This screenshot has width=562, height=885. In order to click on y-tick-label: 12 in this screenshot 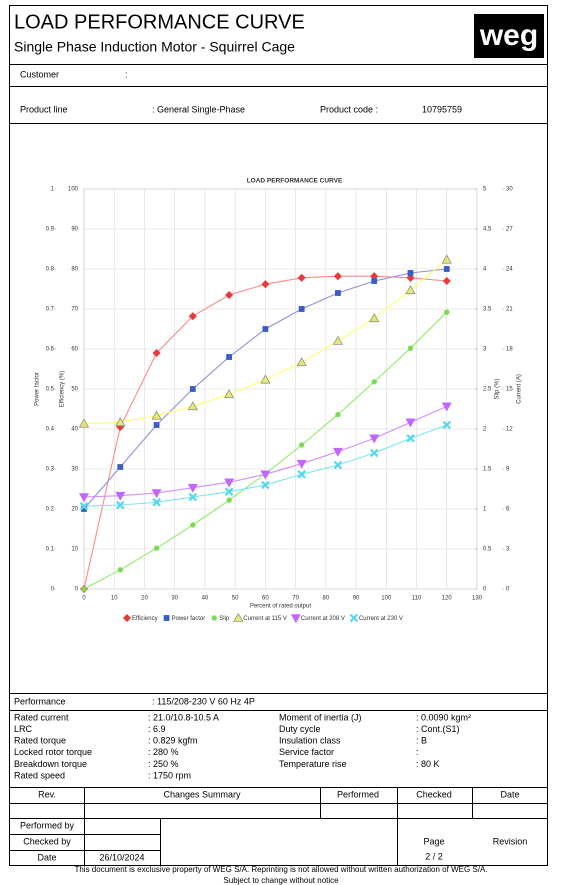, I will do `click(509, 430)`.